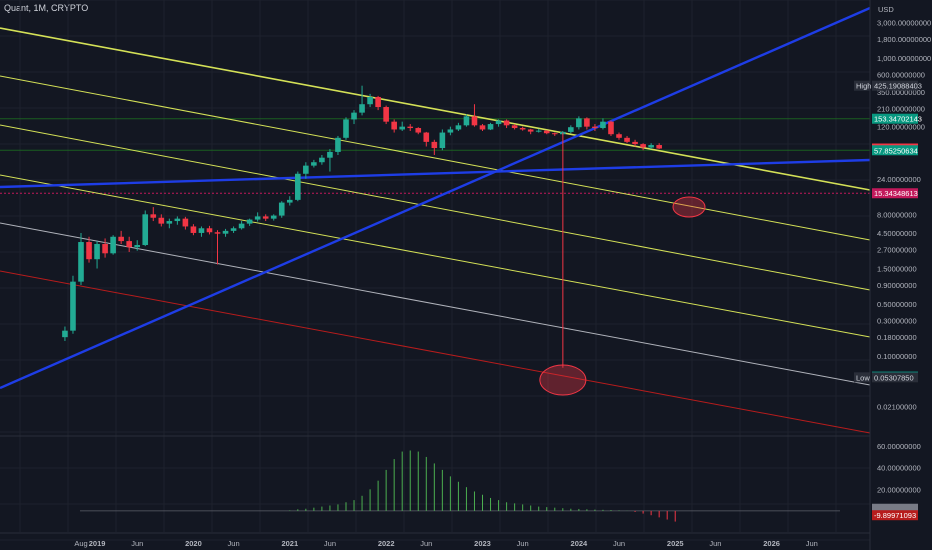 The width and height of the screenshot is (932, 550). Describe the element at coordinates (482, 486) in the screenshot. I see `volume-bars` at that location.